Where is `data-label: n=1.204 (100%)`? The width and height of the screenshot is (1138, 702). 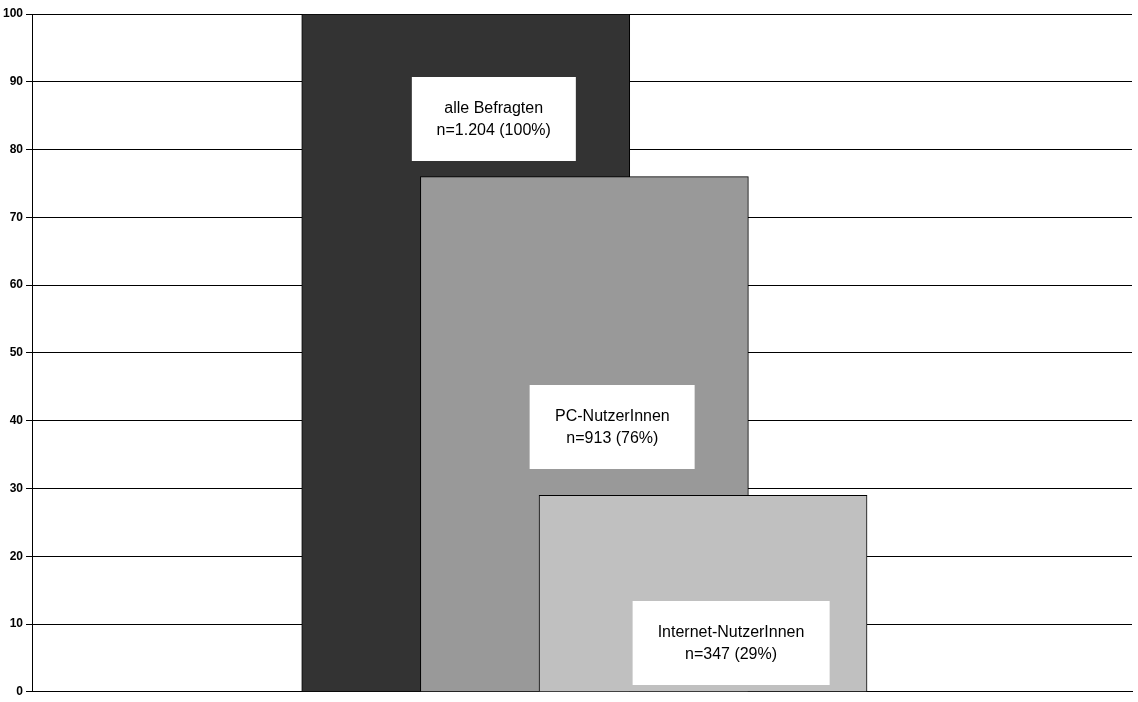 data-label: n=1.204 (100%) is located at coordinates (493, 130).